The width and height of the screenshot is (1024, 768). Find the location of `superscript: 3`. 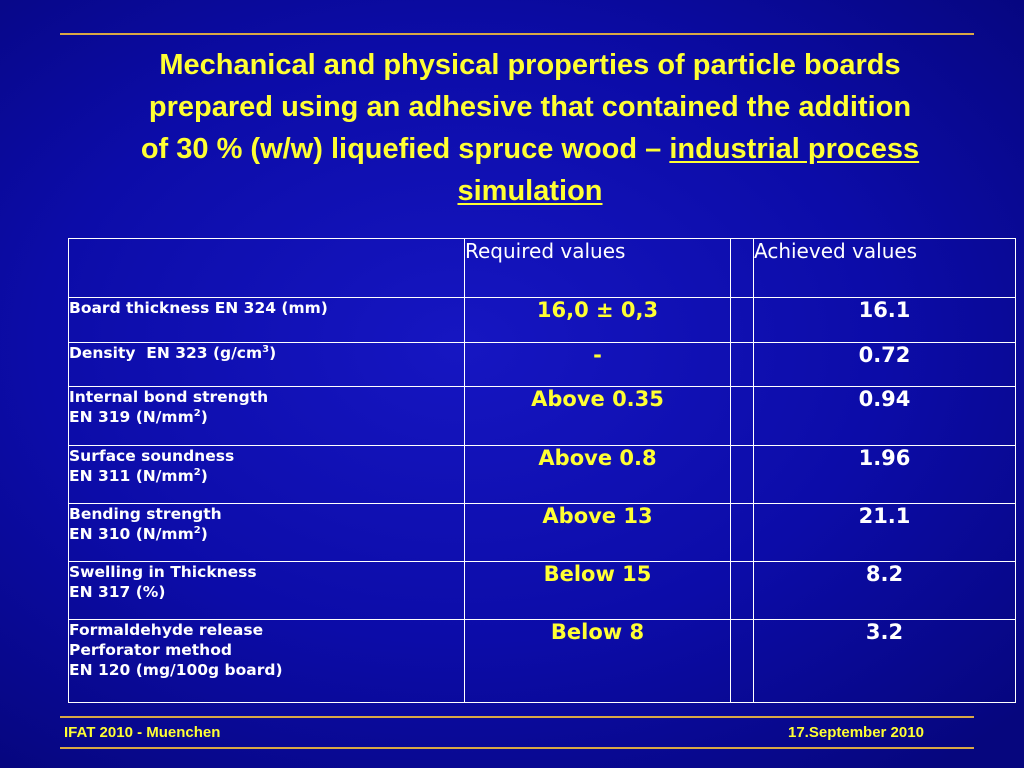

superscript: 3 is located at coordinates (266, 349).